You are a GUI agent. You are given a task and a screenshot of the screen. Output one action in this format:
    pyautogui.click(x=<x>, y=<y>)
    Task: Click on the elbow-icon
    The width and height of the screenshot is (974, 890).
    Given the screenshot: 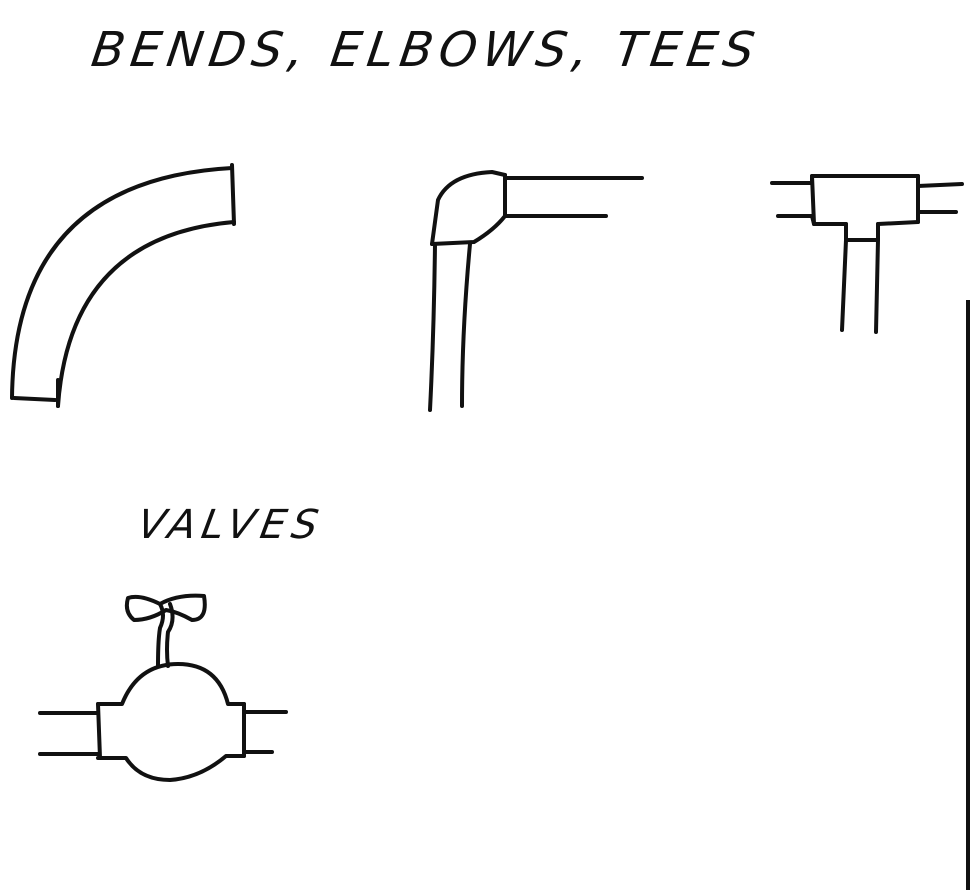 What is the action you would take?
    pyautogui.click(x=536, y=291)
    